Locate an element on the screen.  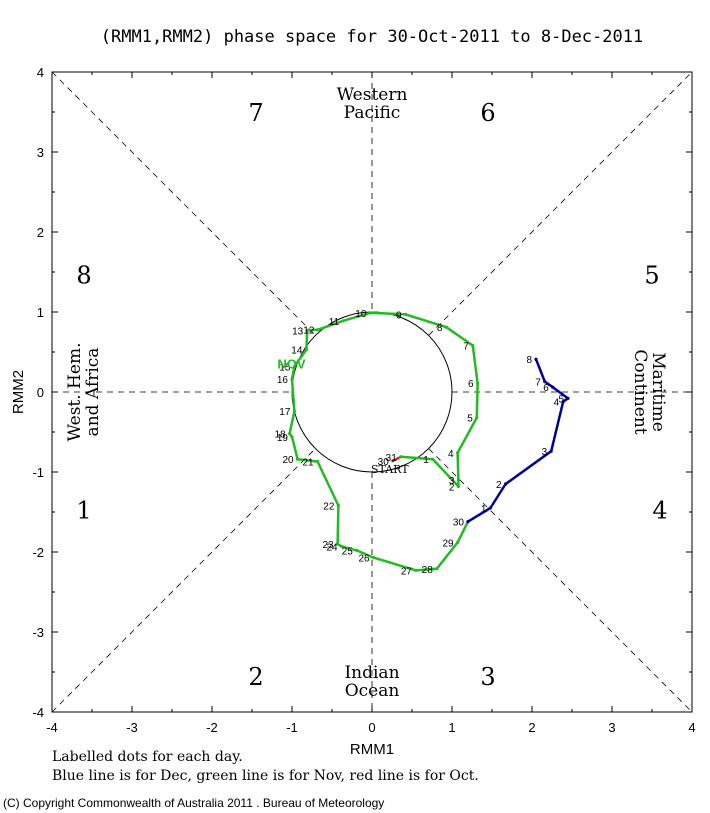
day-label: 7 is located at coordinates (538, 383).